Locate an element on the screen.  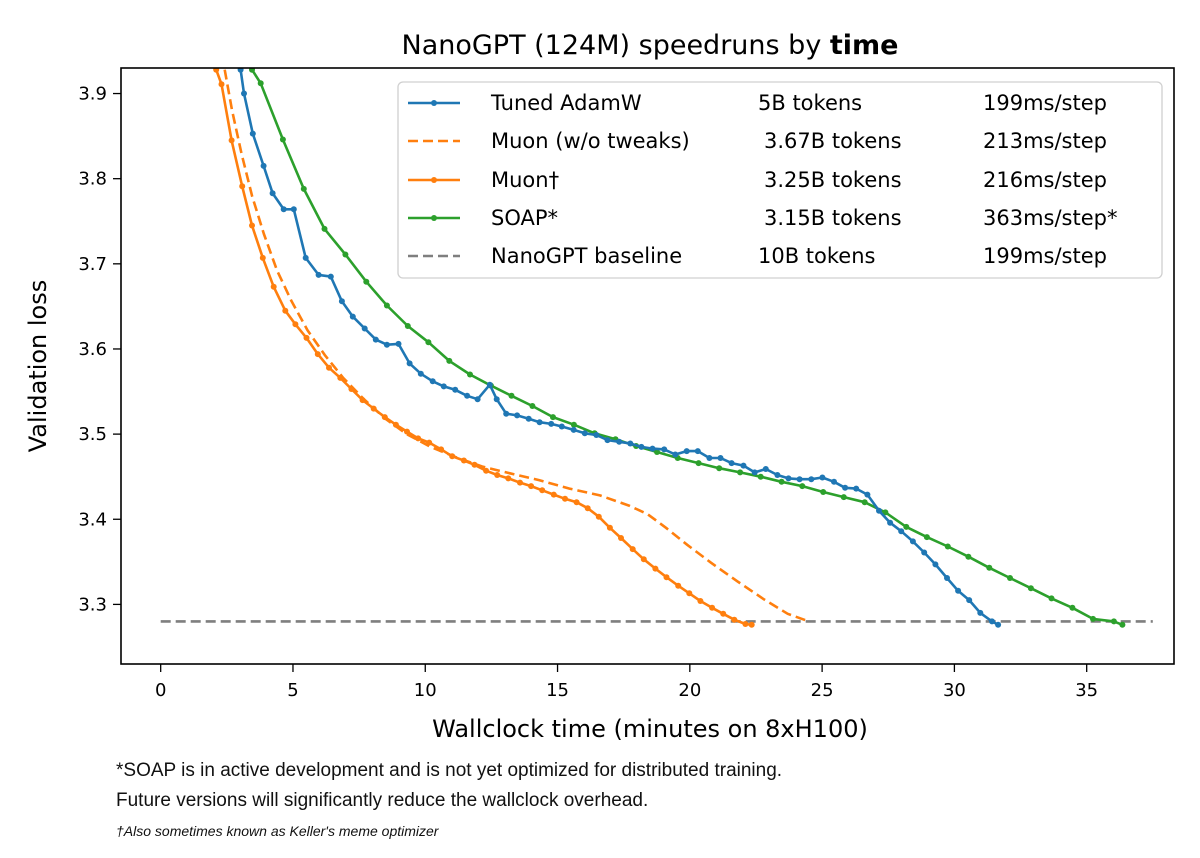
x-tick-label: 5 is located at coordinates (292, 690).